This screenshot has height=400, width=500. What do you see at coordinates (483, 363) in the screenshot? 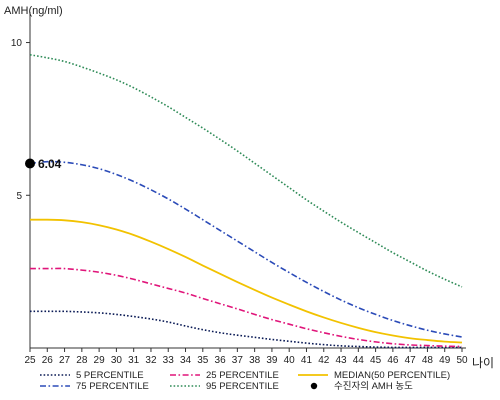
I see `x-axis-title: 나이` at bounding box center [483, 363].